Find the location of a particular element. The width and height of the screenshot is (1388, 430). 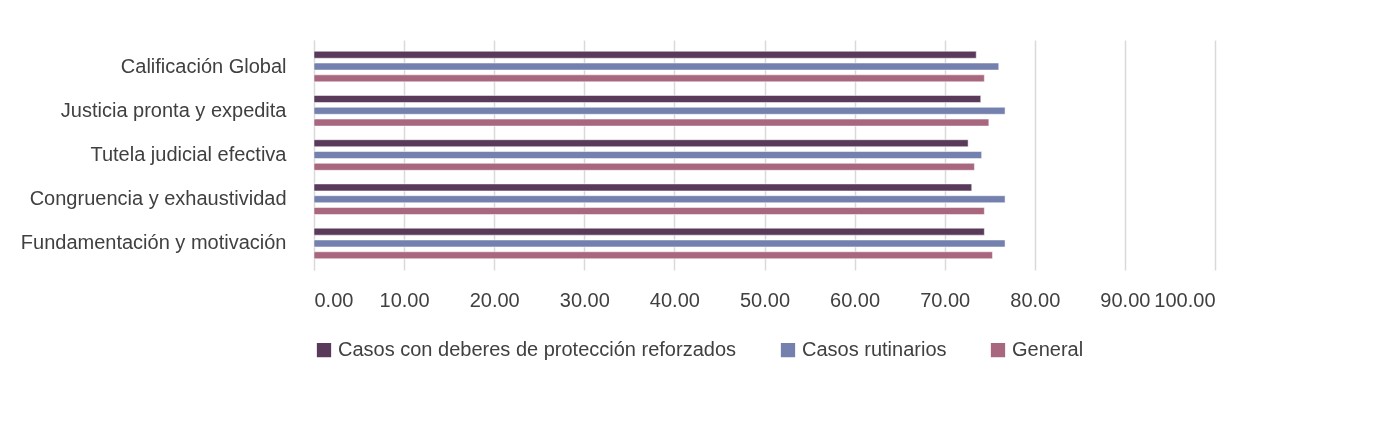

y-tick-label: Tutela judicial efectiva is located at coordinates (189, 154).